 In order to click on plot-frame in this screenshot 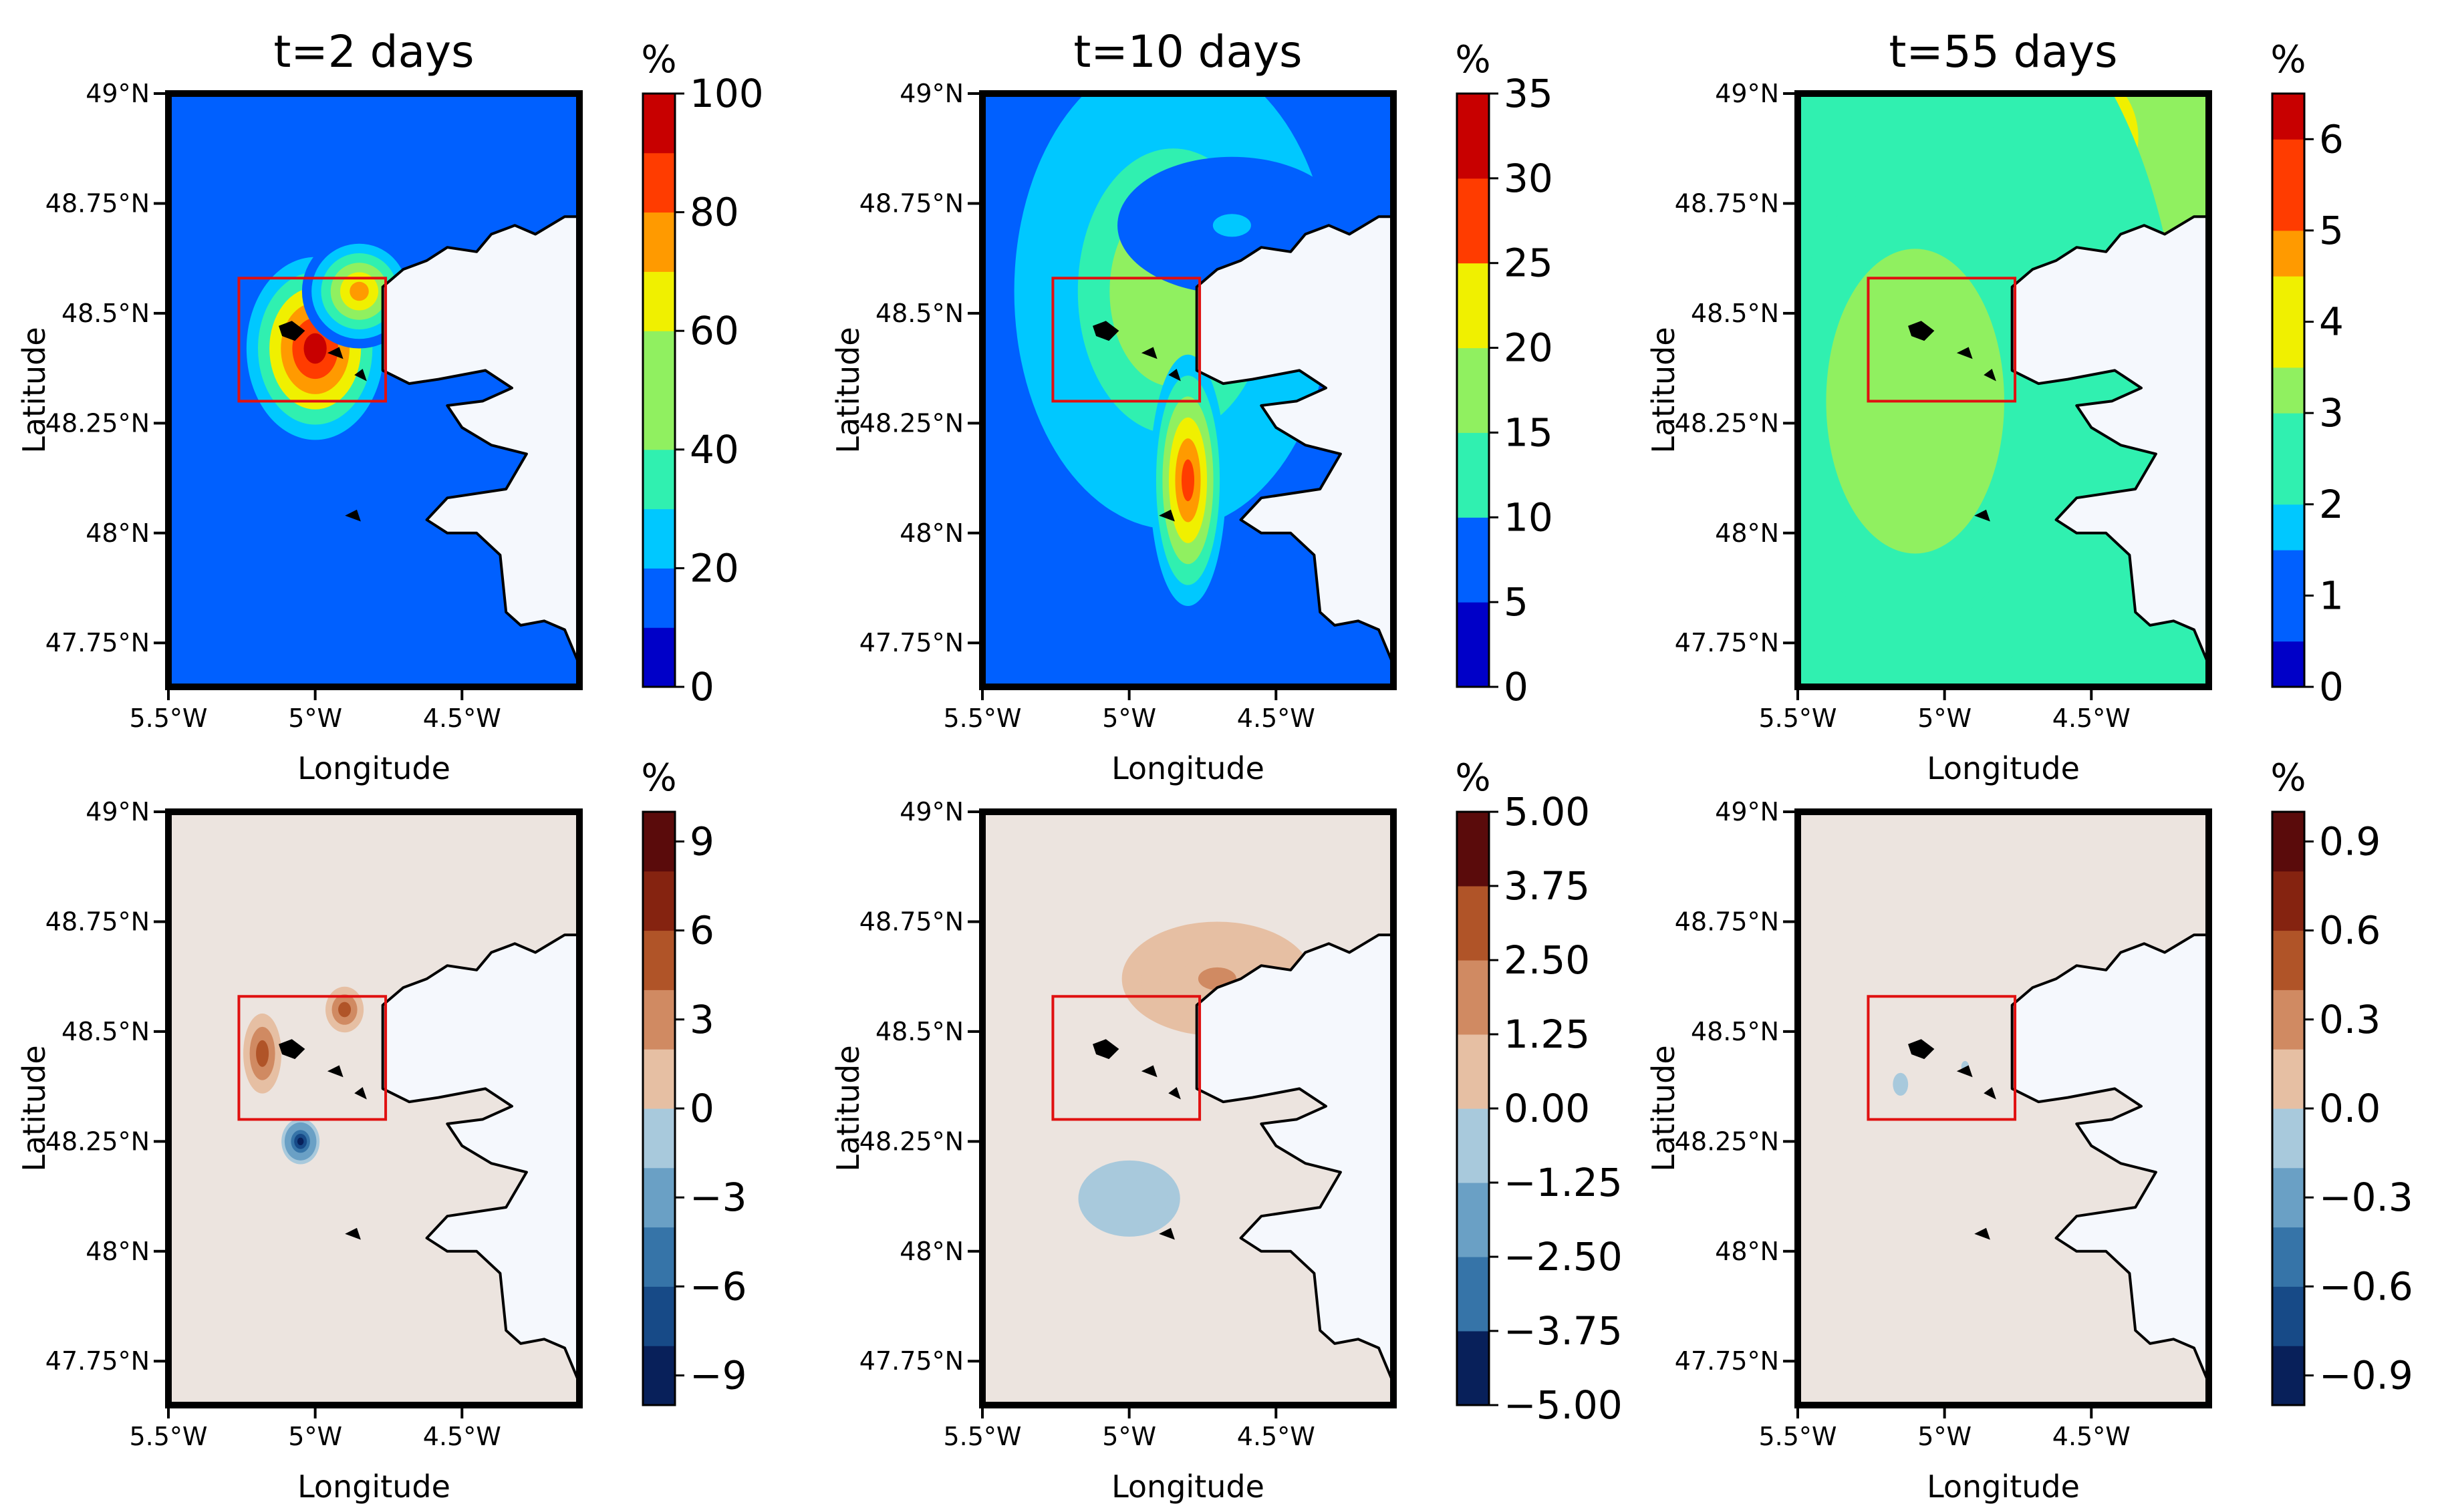, I will do `click(1188, 1108)`.